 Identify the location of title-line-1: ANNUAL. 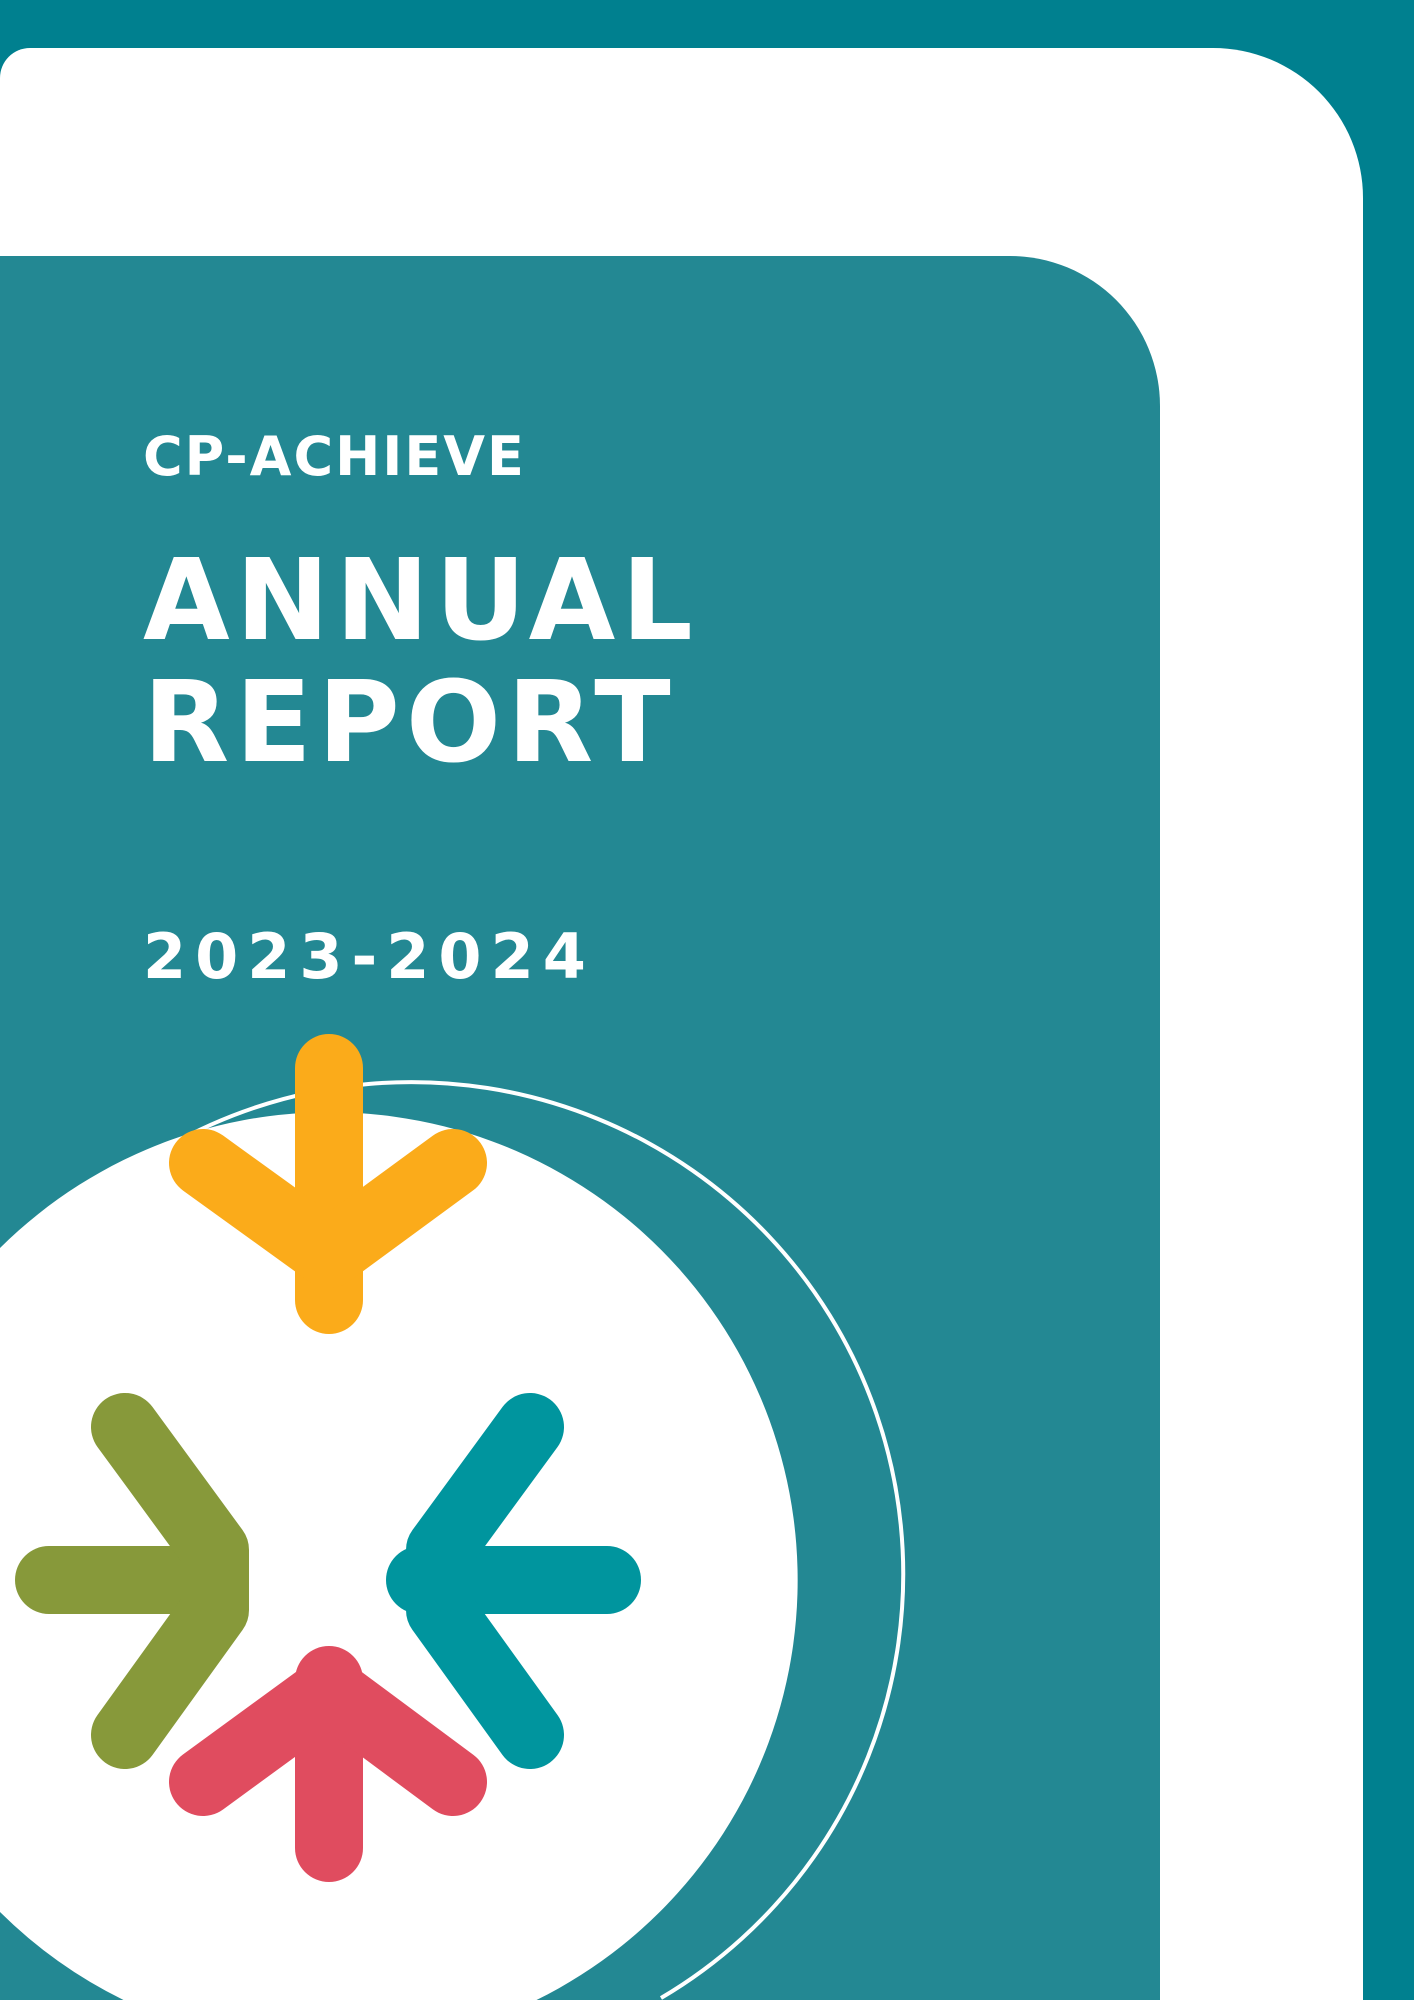
(421, 601).